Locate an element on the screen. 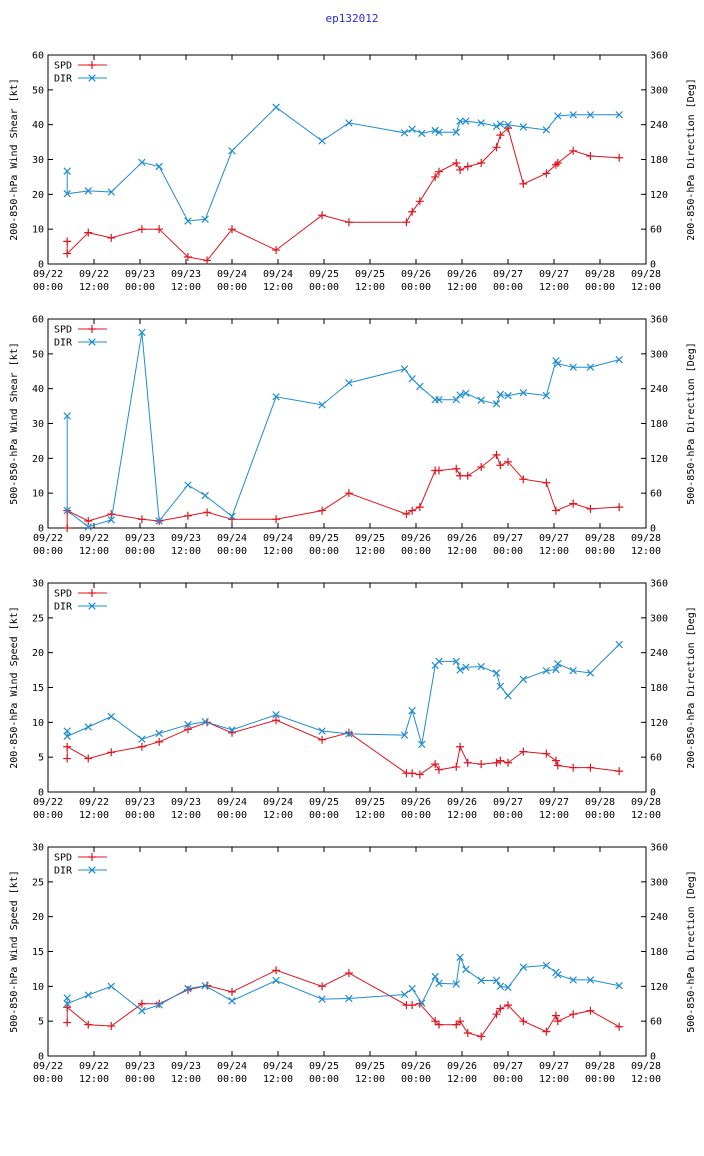 The height and width of the screenshot is (1156, 704). legend-label-spd: SPD is located at coordinates (63, 66).